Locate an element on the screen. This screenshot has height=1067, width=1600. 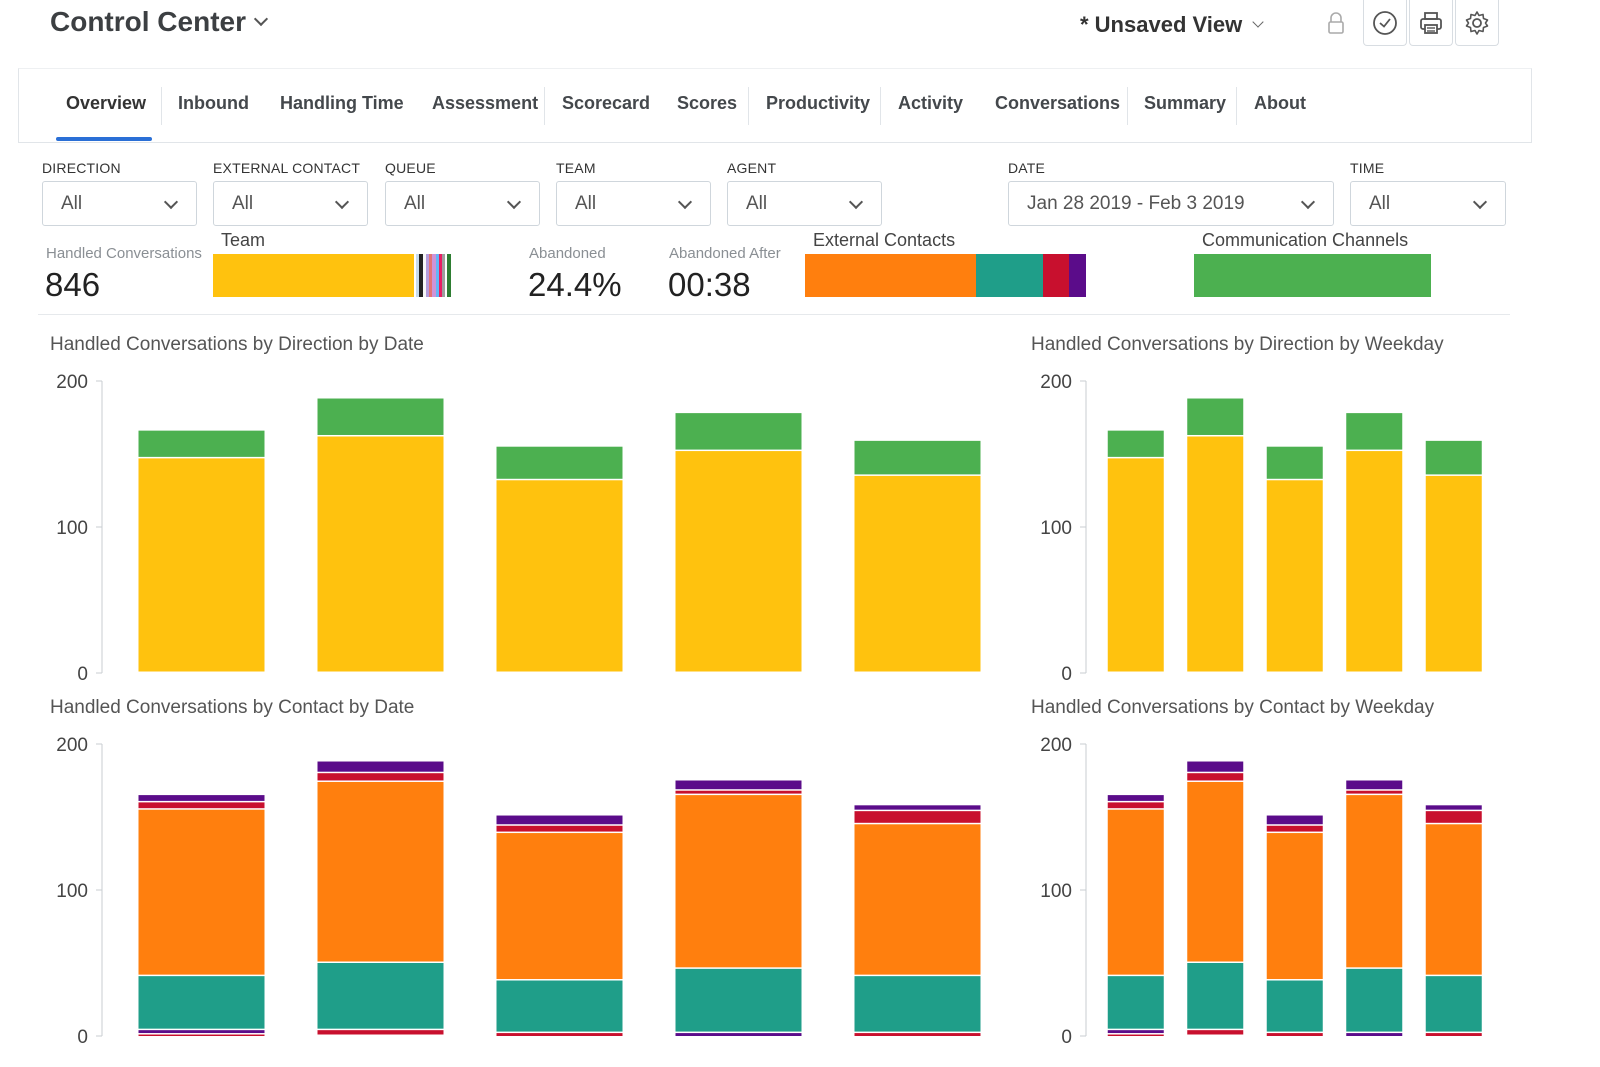
tab-scores: Scores is located at coordinates (707, 103).